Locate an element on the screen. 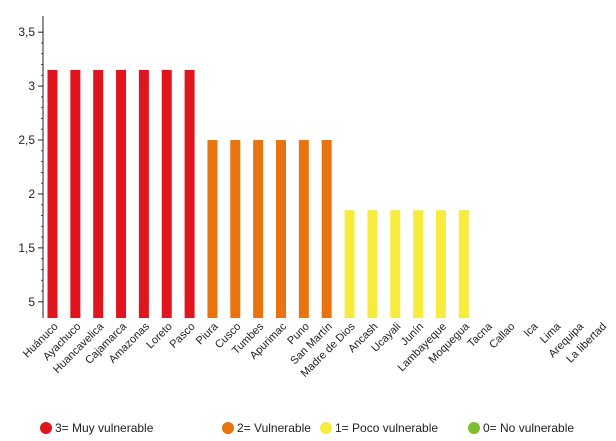  legend-label: 3= Muy vulnerable is located at coordinates (104, 428).